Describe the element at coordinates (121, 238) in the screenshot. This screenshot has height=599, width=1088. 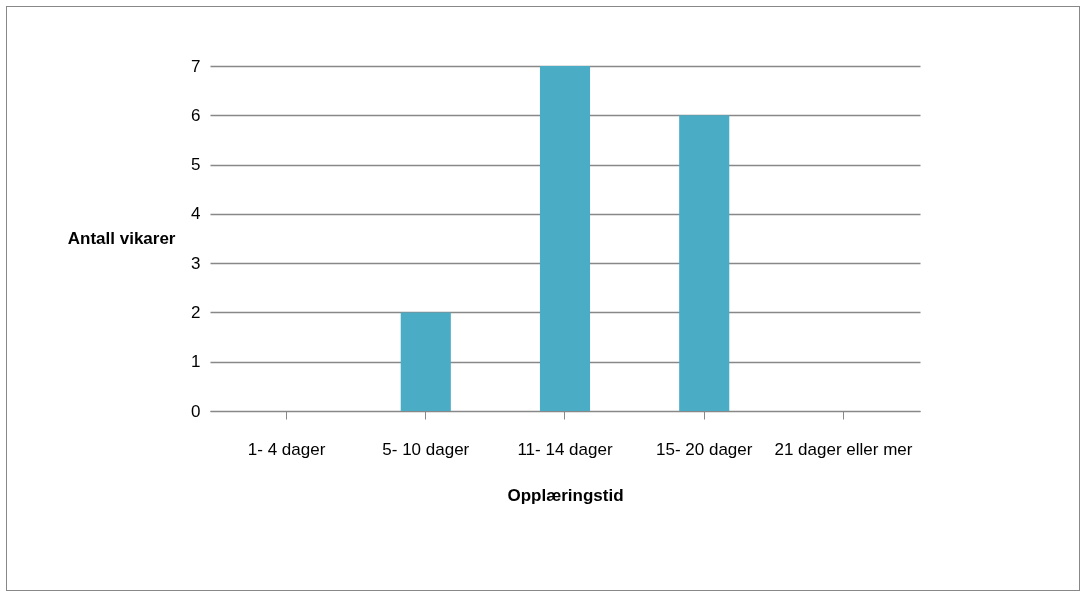
I see `y-axis-title: Antall vikarer` at that location.